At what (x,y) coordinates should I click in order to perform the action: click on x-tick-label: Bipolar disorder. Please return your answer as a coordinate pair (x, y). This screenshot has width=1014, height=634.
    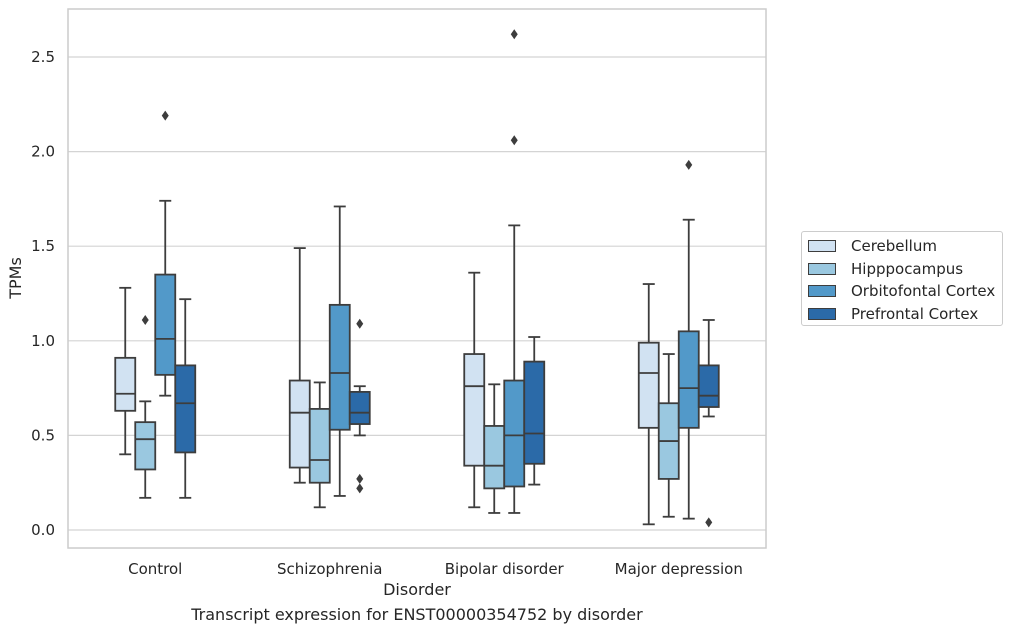
    Looking at the image, I should click on (505, 569).